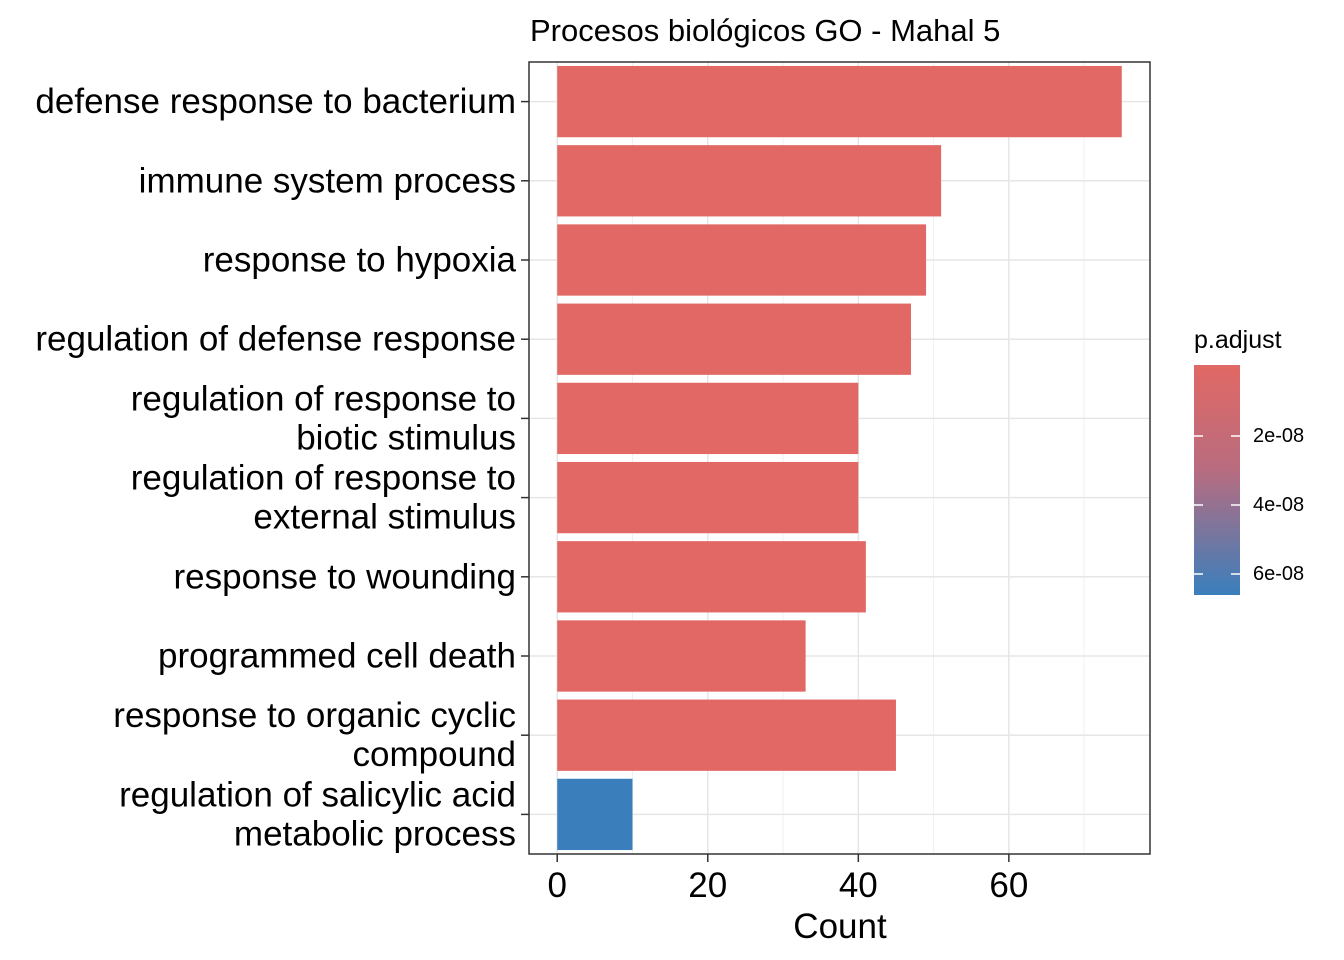 The image size is (1344, 960). I want to click on y-tick-label: programmed cell death, so click(337, 656).